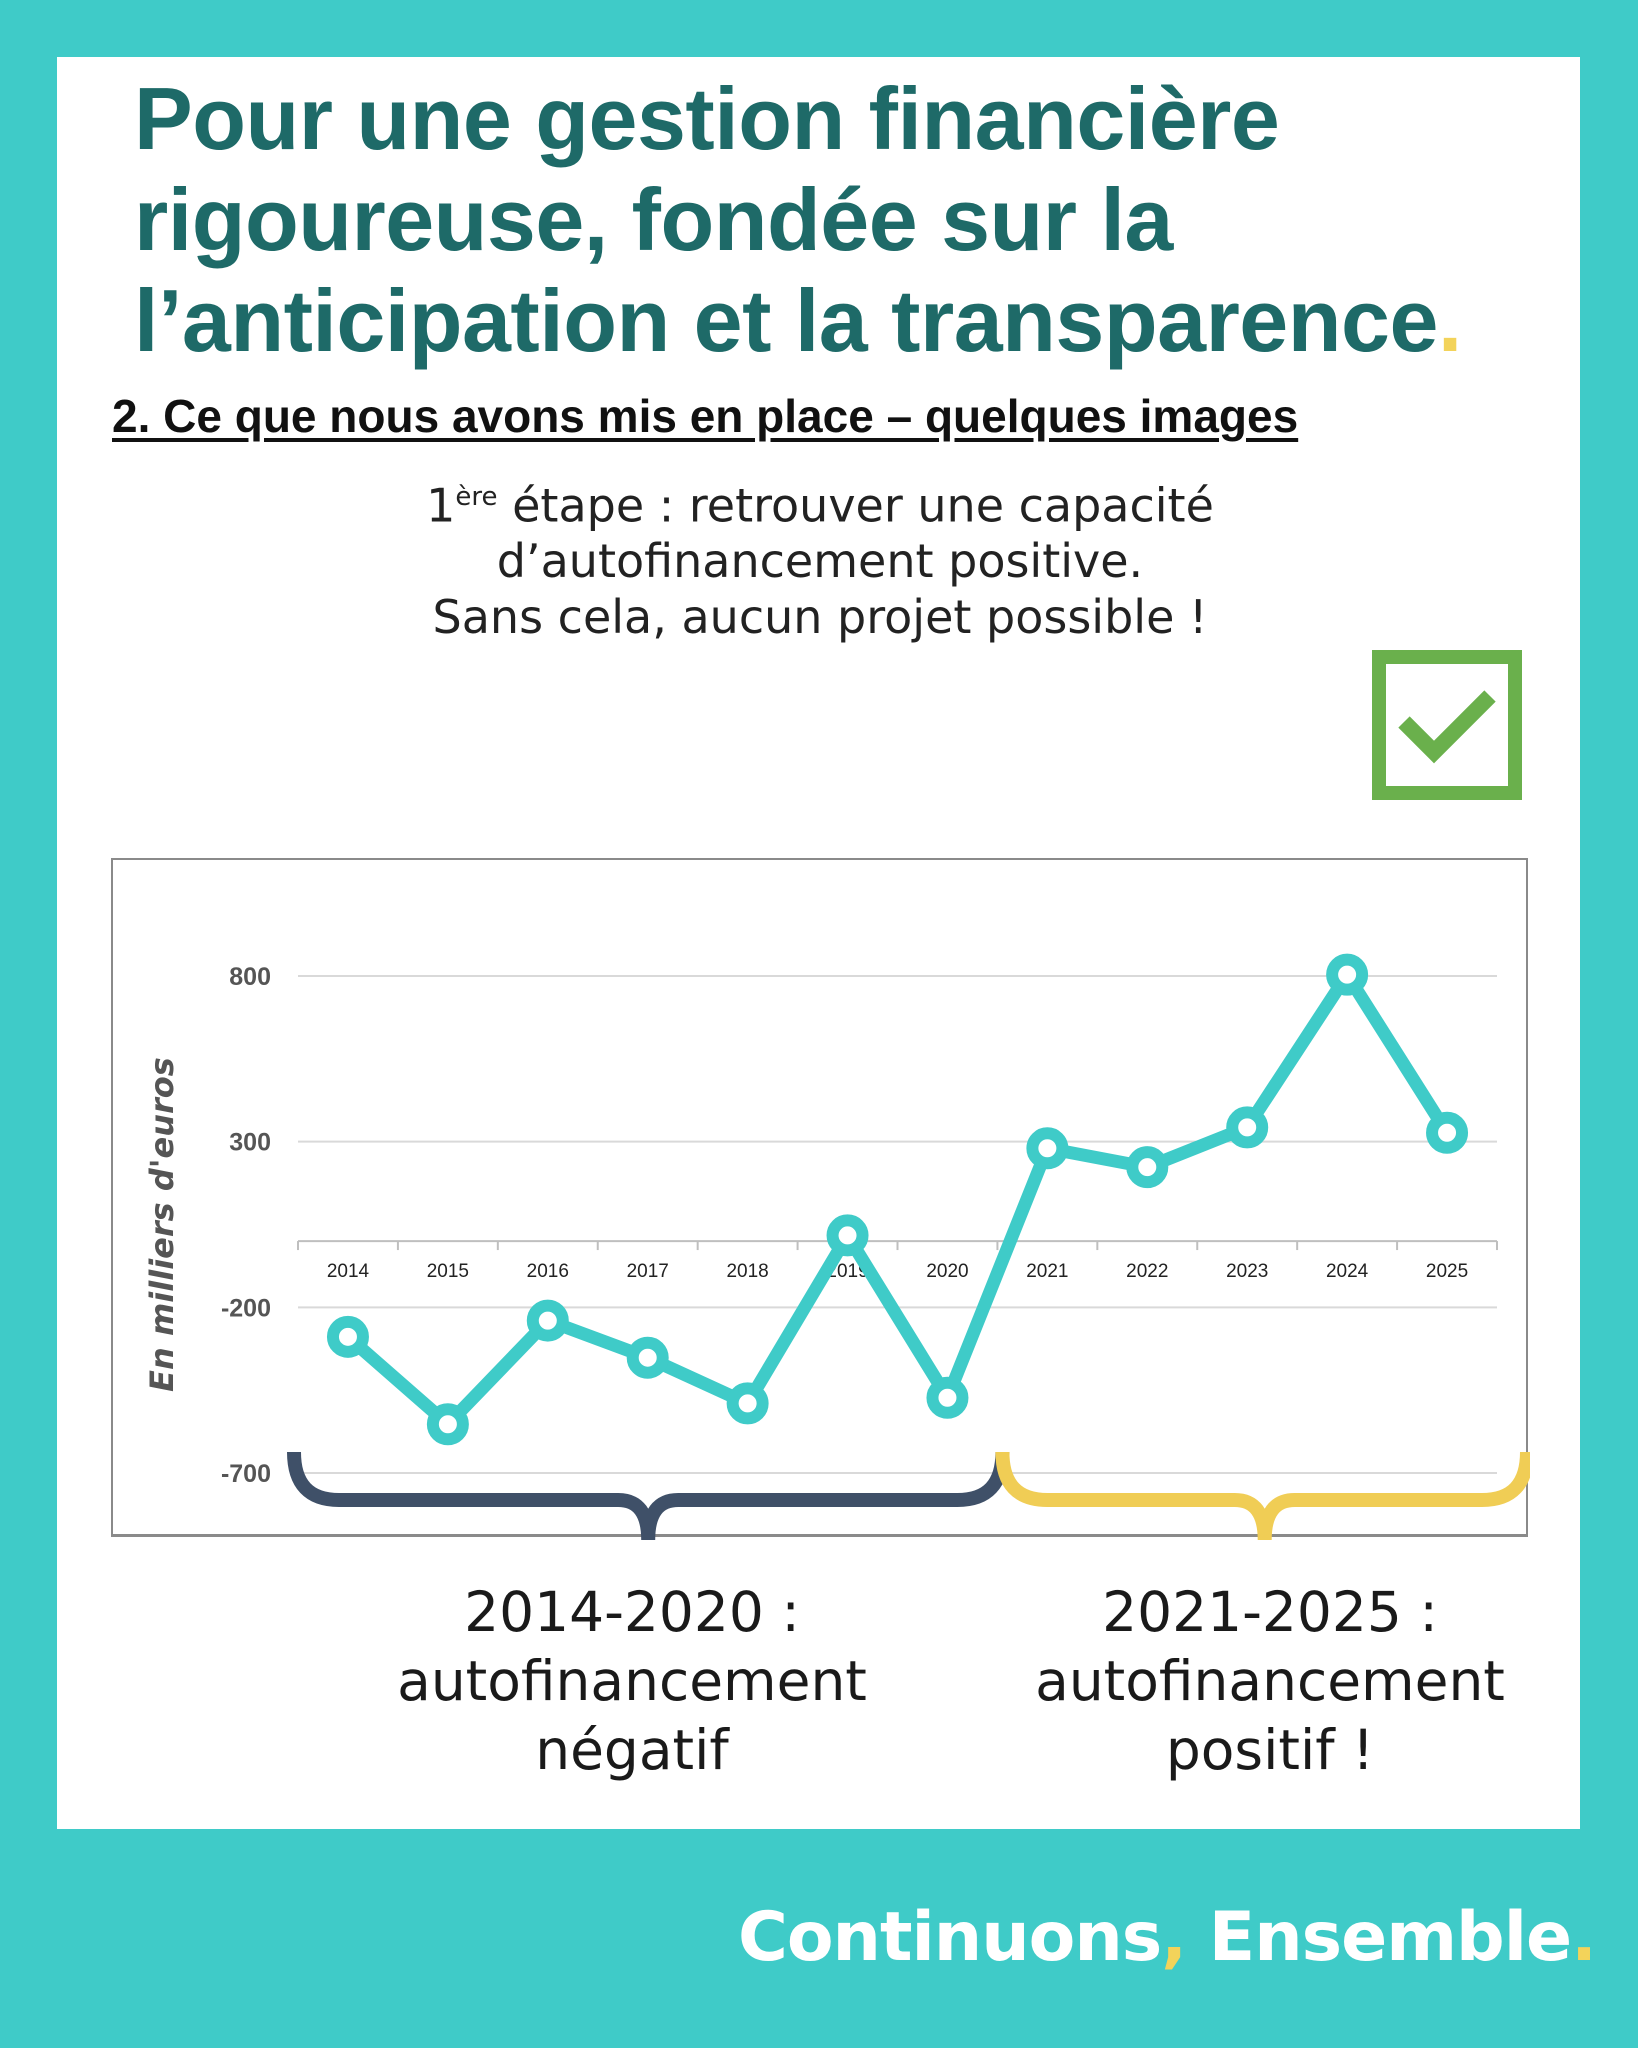 Image resolution: width=1638 pixels, height=2048 pixels. What do you see at coordinates (1347, 1271) in the screenshot?
I see `x-tick-label: 2024` at bounding box center [1347, 1271].